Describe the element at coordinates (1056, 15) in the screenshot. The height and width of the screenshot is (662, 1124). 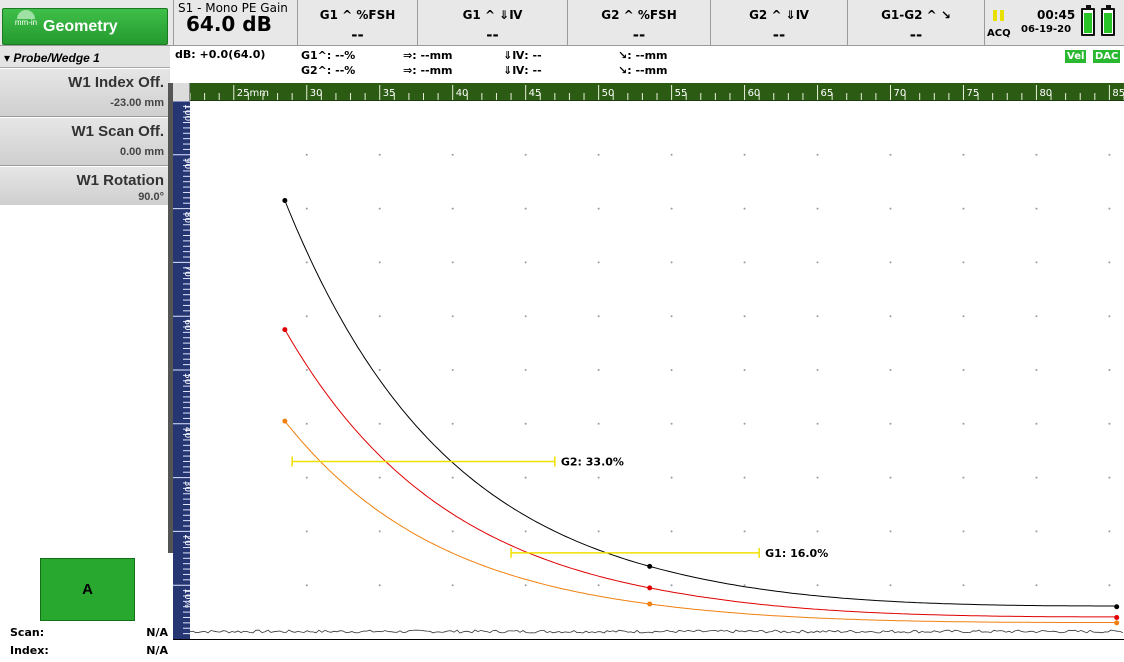
I see `clock: 00:45` at that location.